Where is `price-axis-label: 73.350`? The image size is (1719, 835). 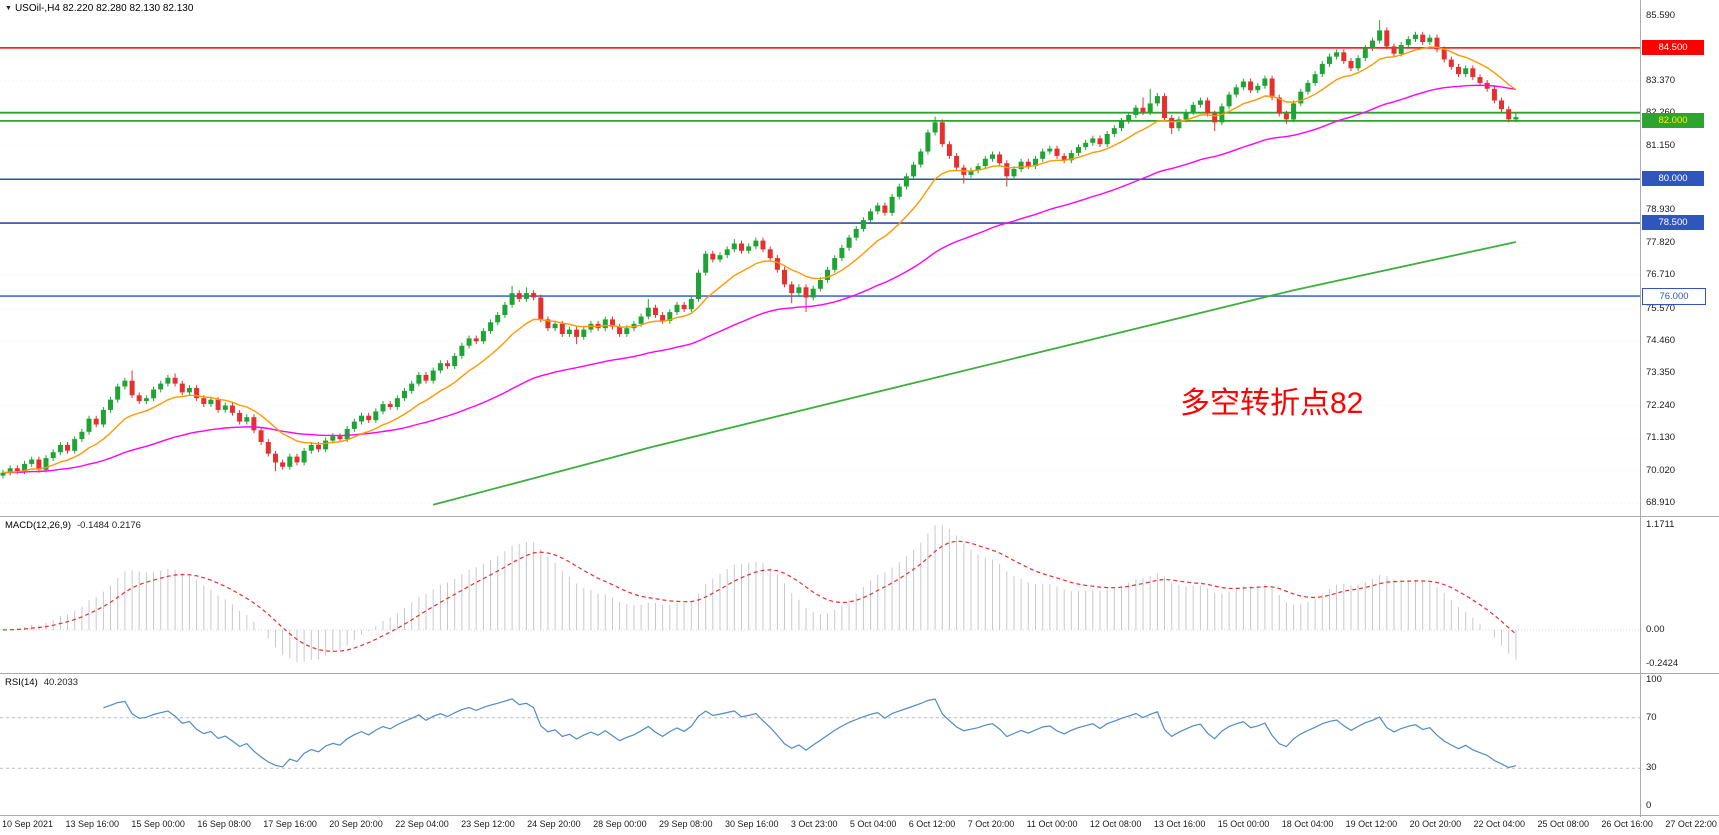 price-axis-label: 73.350 is located at coordinates (1661, 373).